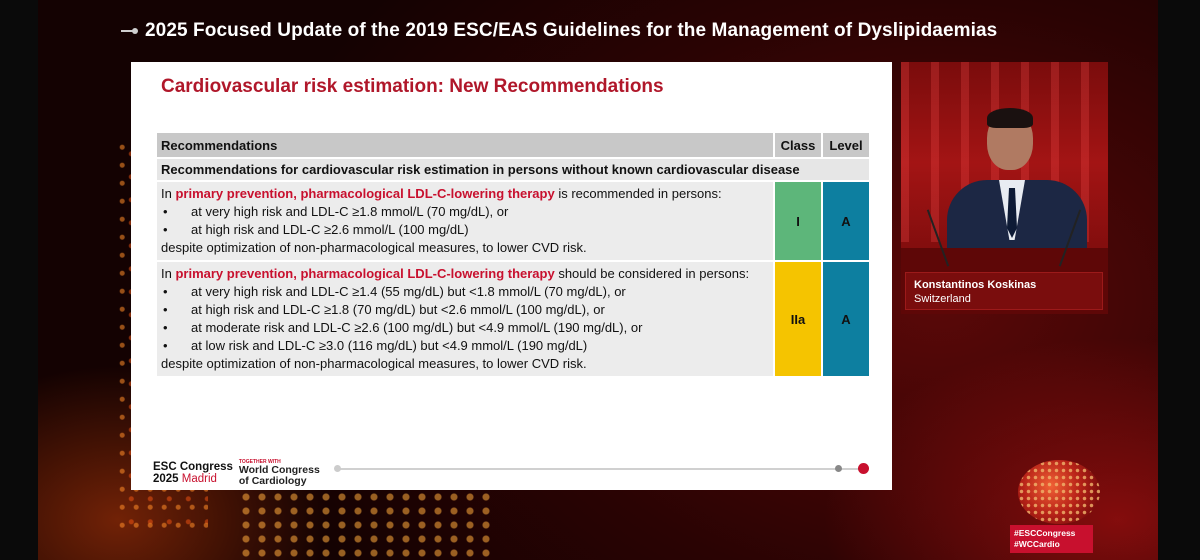 The image size is (1200, 560). What do you see at coordinates (193, 467) in the screenshot?
I see `esc-logo-line1: ESC Congress` at bounding box center [193, 467].